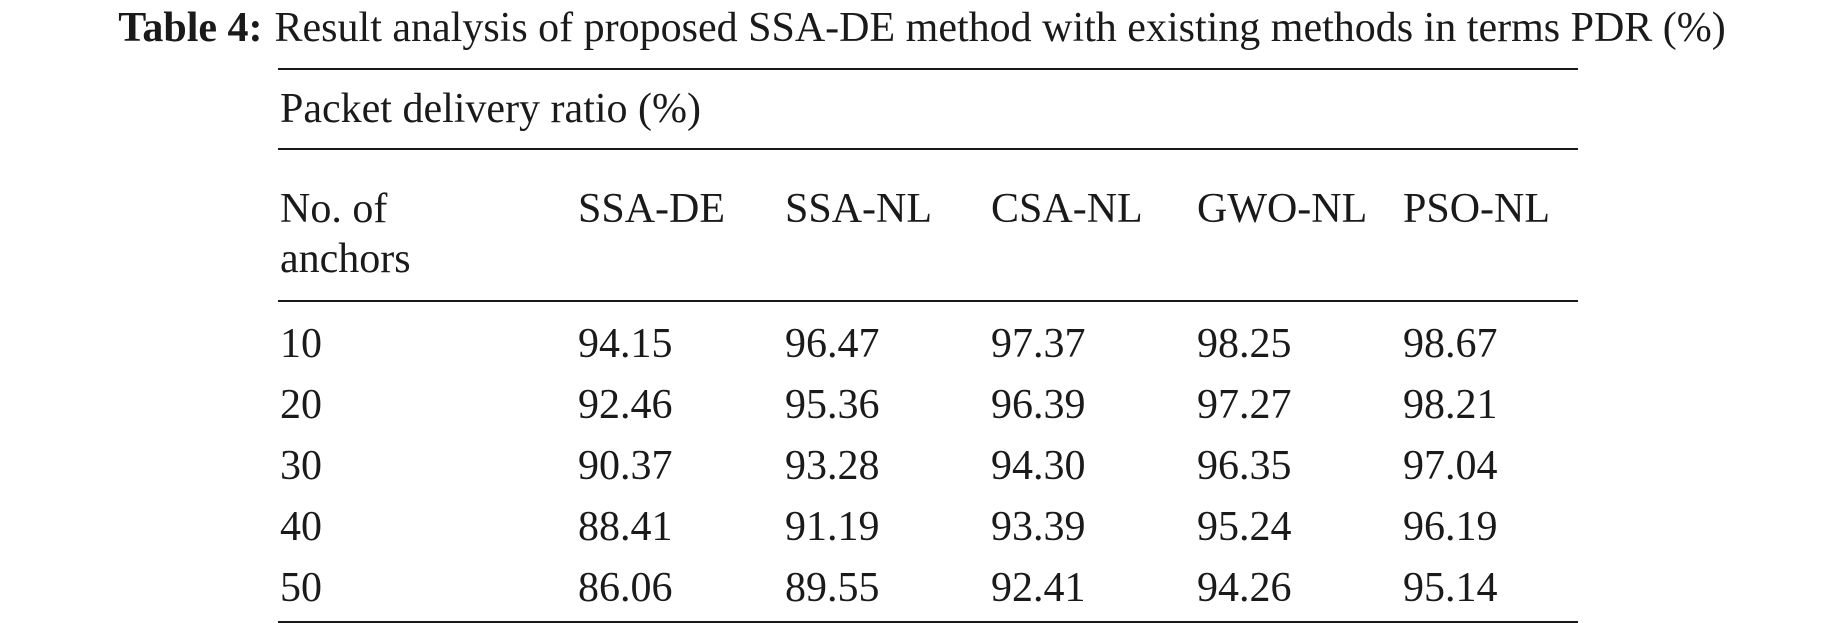 Image resolution: width=1844 pixels, height=623 pixels. What do you see at coordinates (1450, 405) in the screenshot?
I see `cell-pso-nl: 98.21` at bounding box center [1450, 405].